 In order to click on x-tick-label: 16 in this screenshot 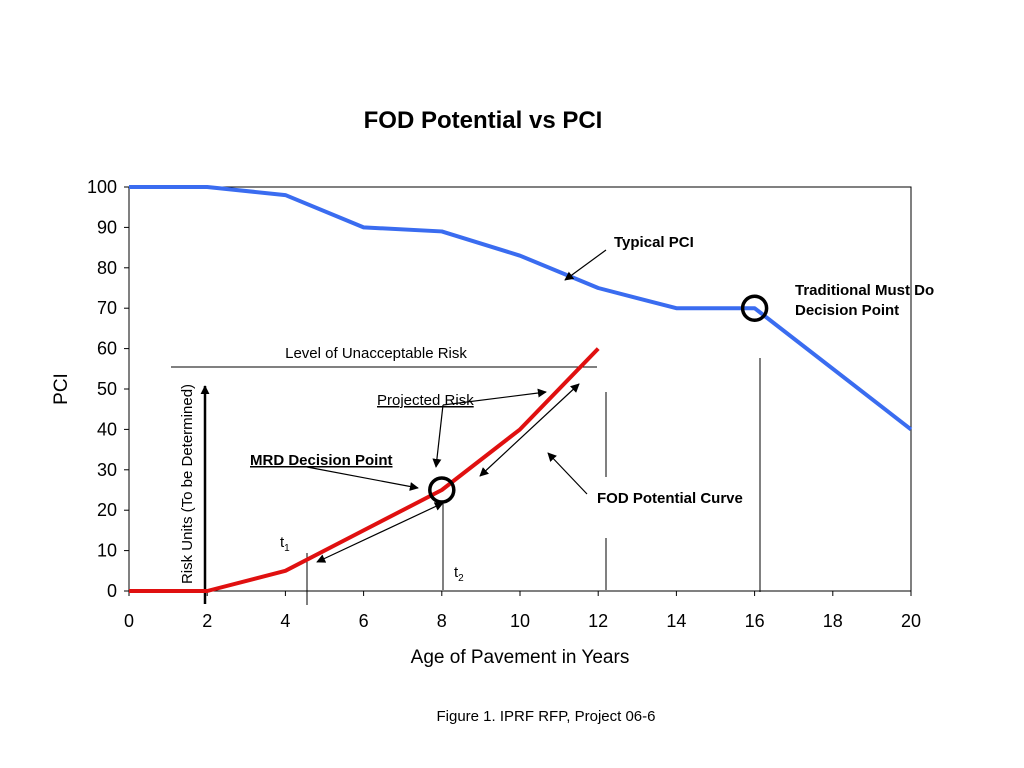, I will do `click(755, 621)`.